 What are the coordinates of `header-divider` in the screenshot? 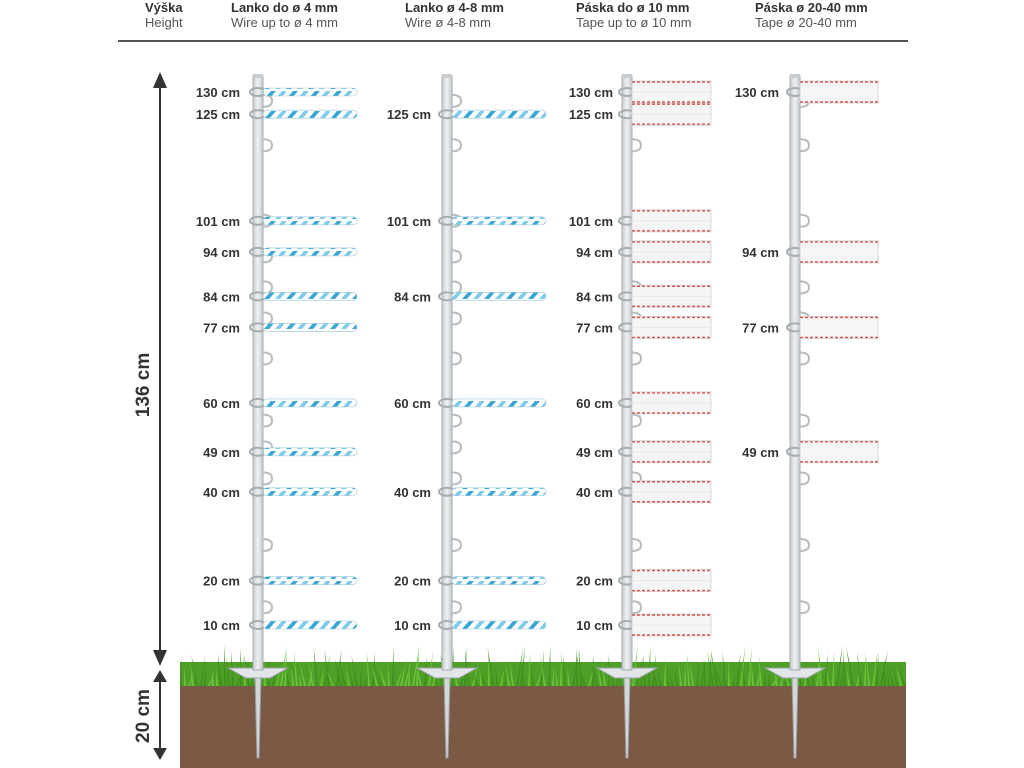 It's located at (513, 41).